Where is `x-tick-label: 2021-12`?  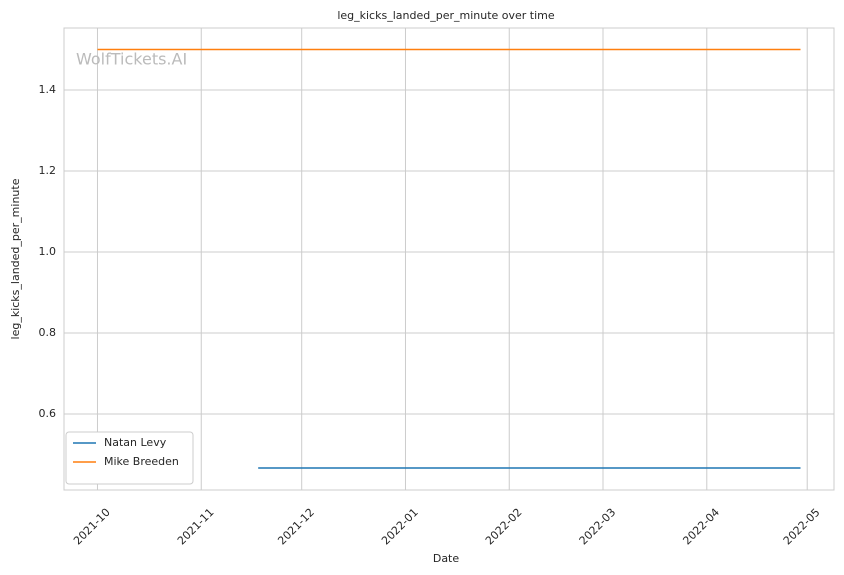 x-tick-label: 2021-12 is located at coordinates (296, 527).